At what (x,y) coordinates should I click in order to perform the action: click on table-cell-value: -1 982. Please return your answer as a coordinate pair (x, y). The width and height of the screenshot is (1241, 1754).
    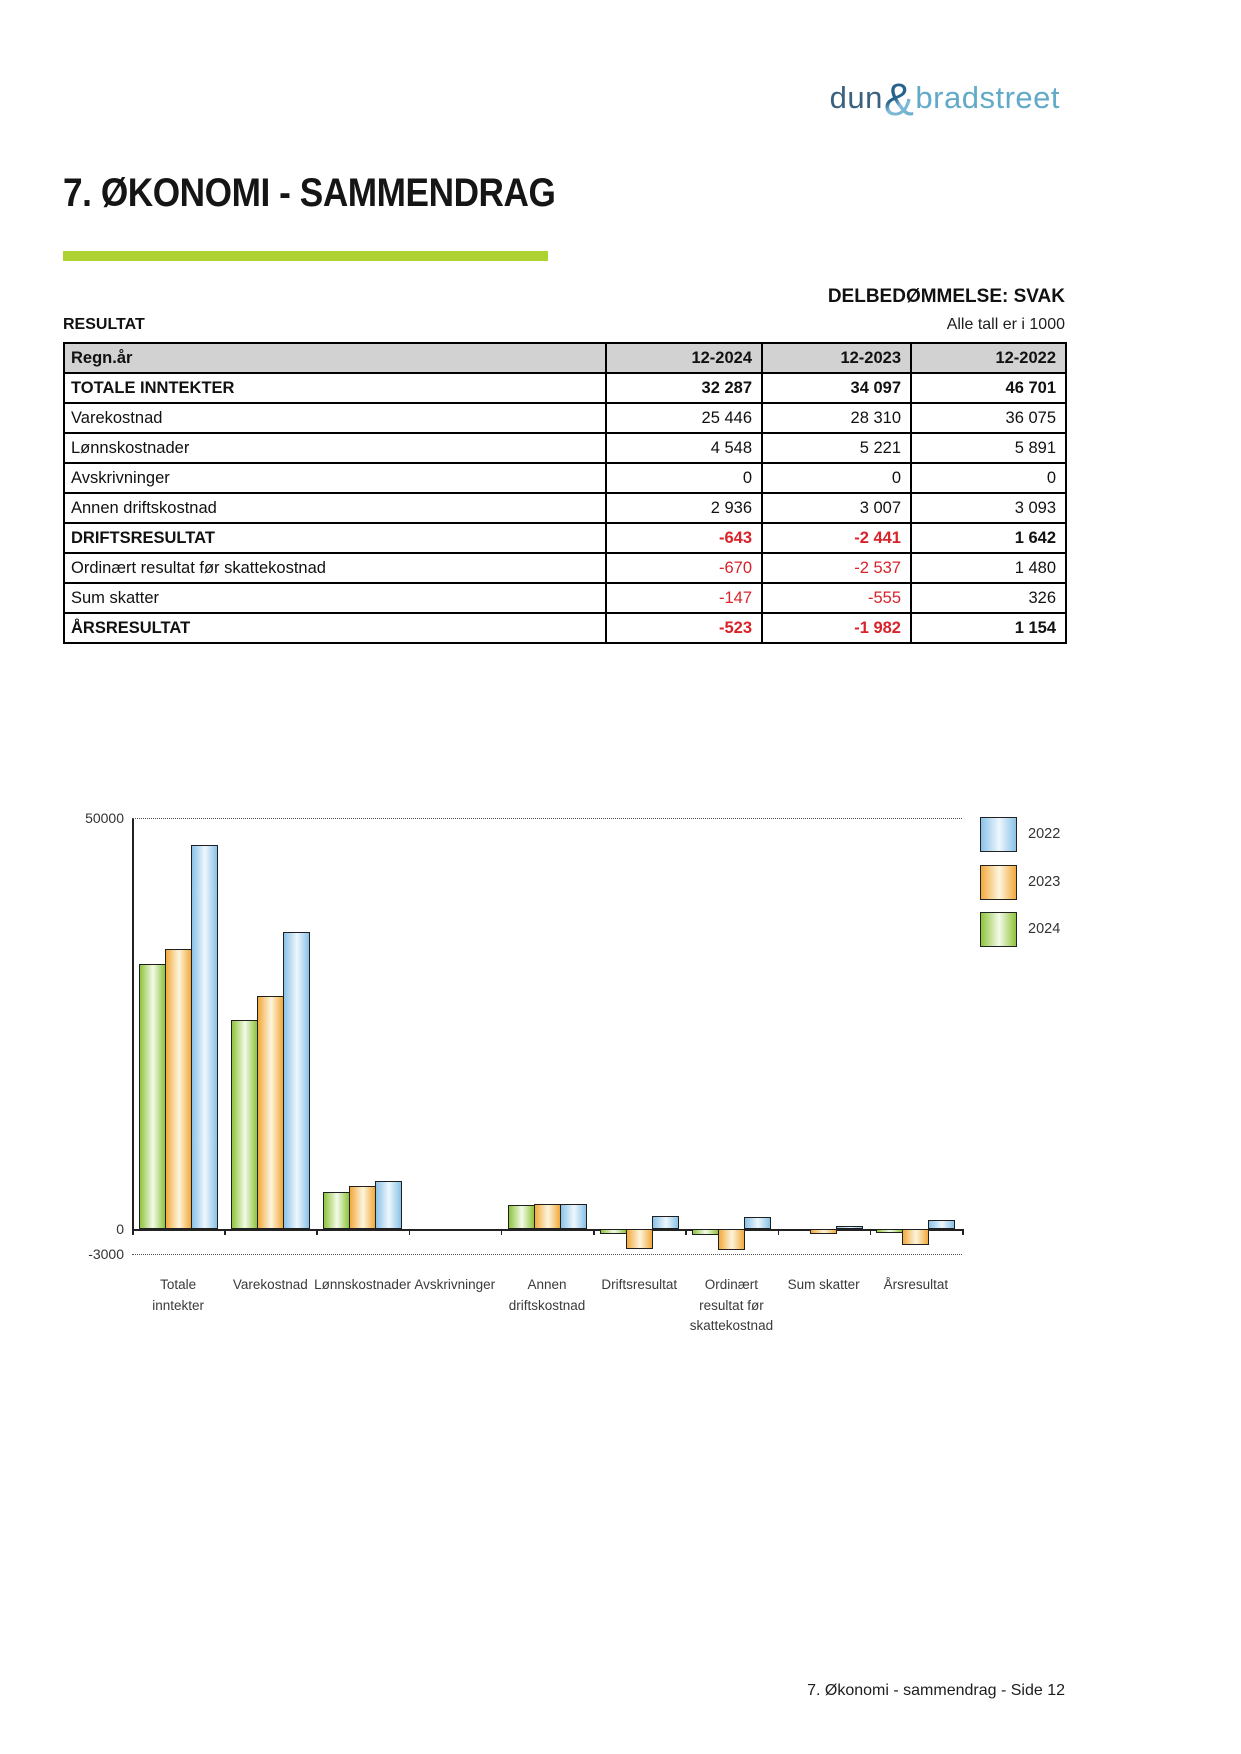
    Looking at the image, I should click on (836, 628).